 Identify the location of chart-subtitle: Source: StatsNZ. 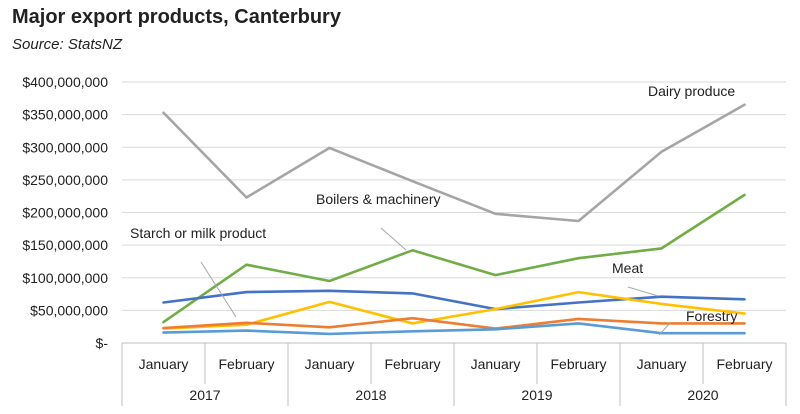
(67, 44).